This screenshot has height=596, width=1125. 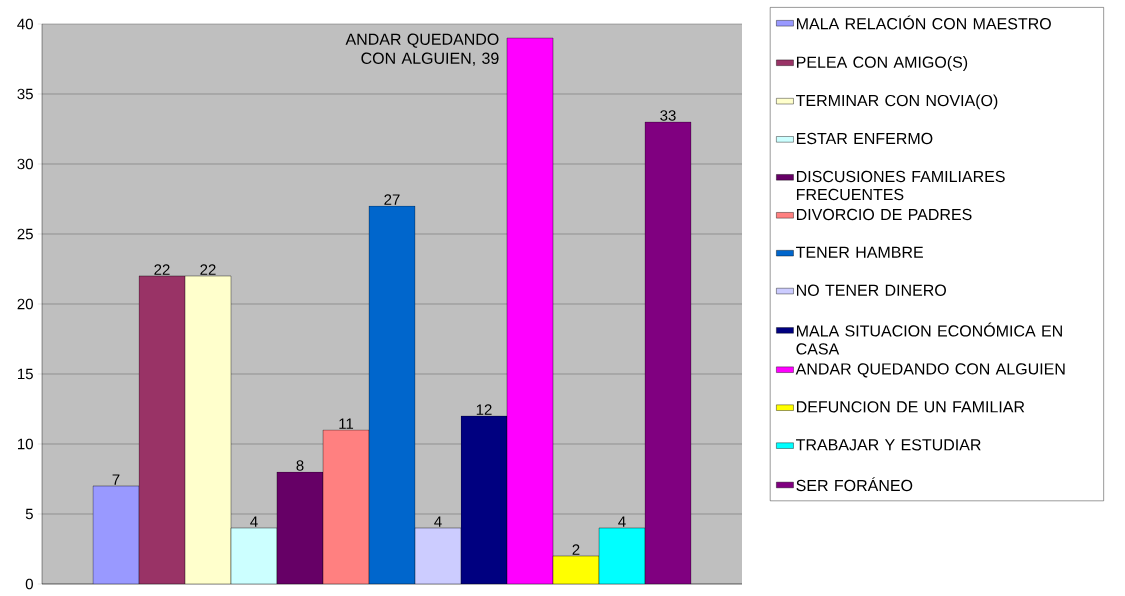 I want to click on y-tick-label: 40, so click(x=25, y=24).